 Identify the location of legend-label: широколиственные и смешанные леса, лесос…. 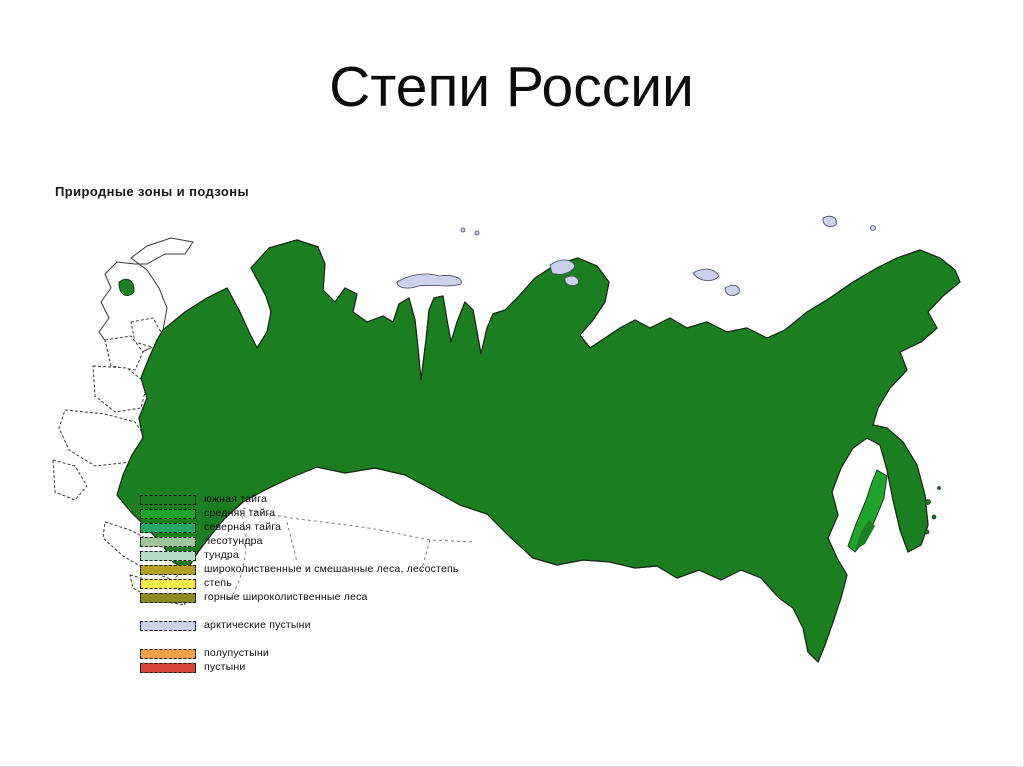
(331, 569).